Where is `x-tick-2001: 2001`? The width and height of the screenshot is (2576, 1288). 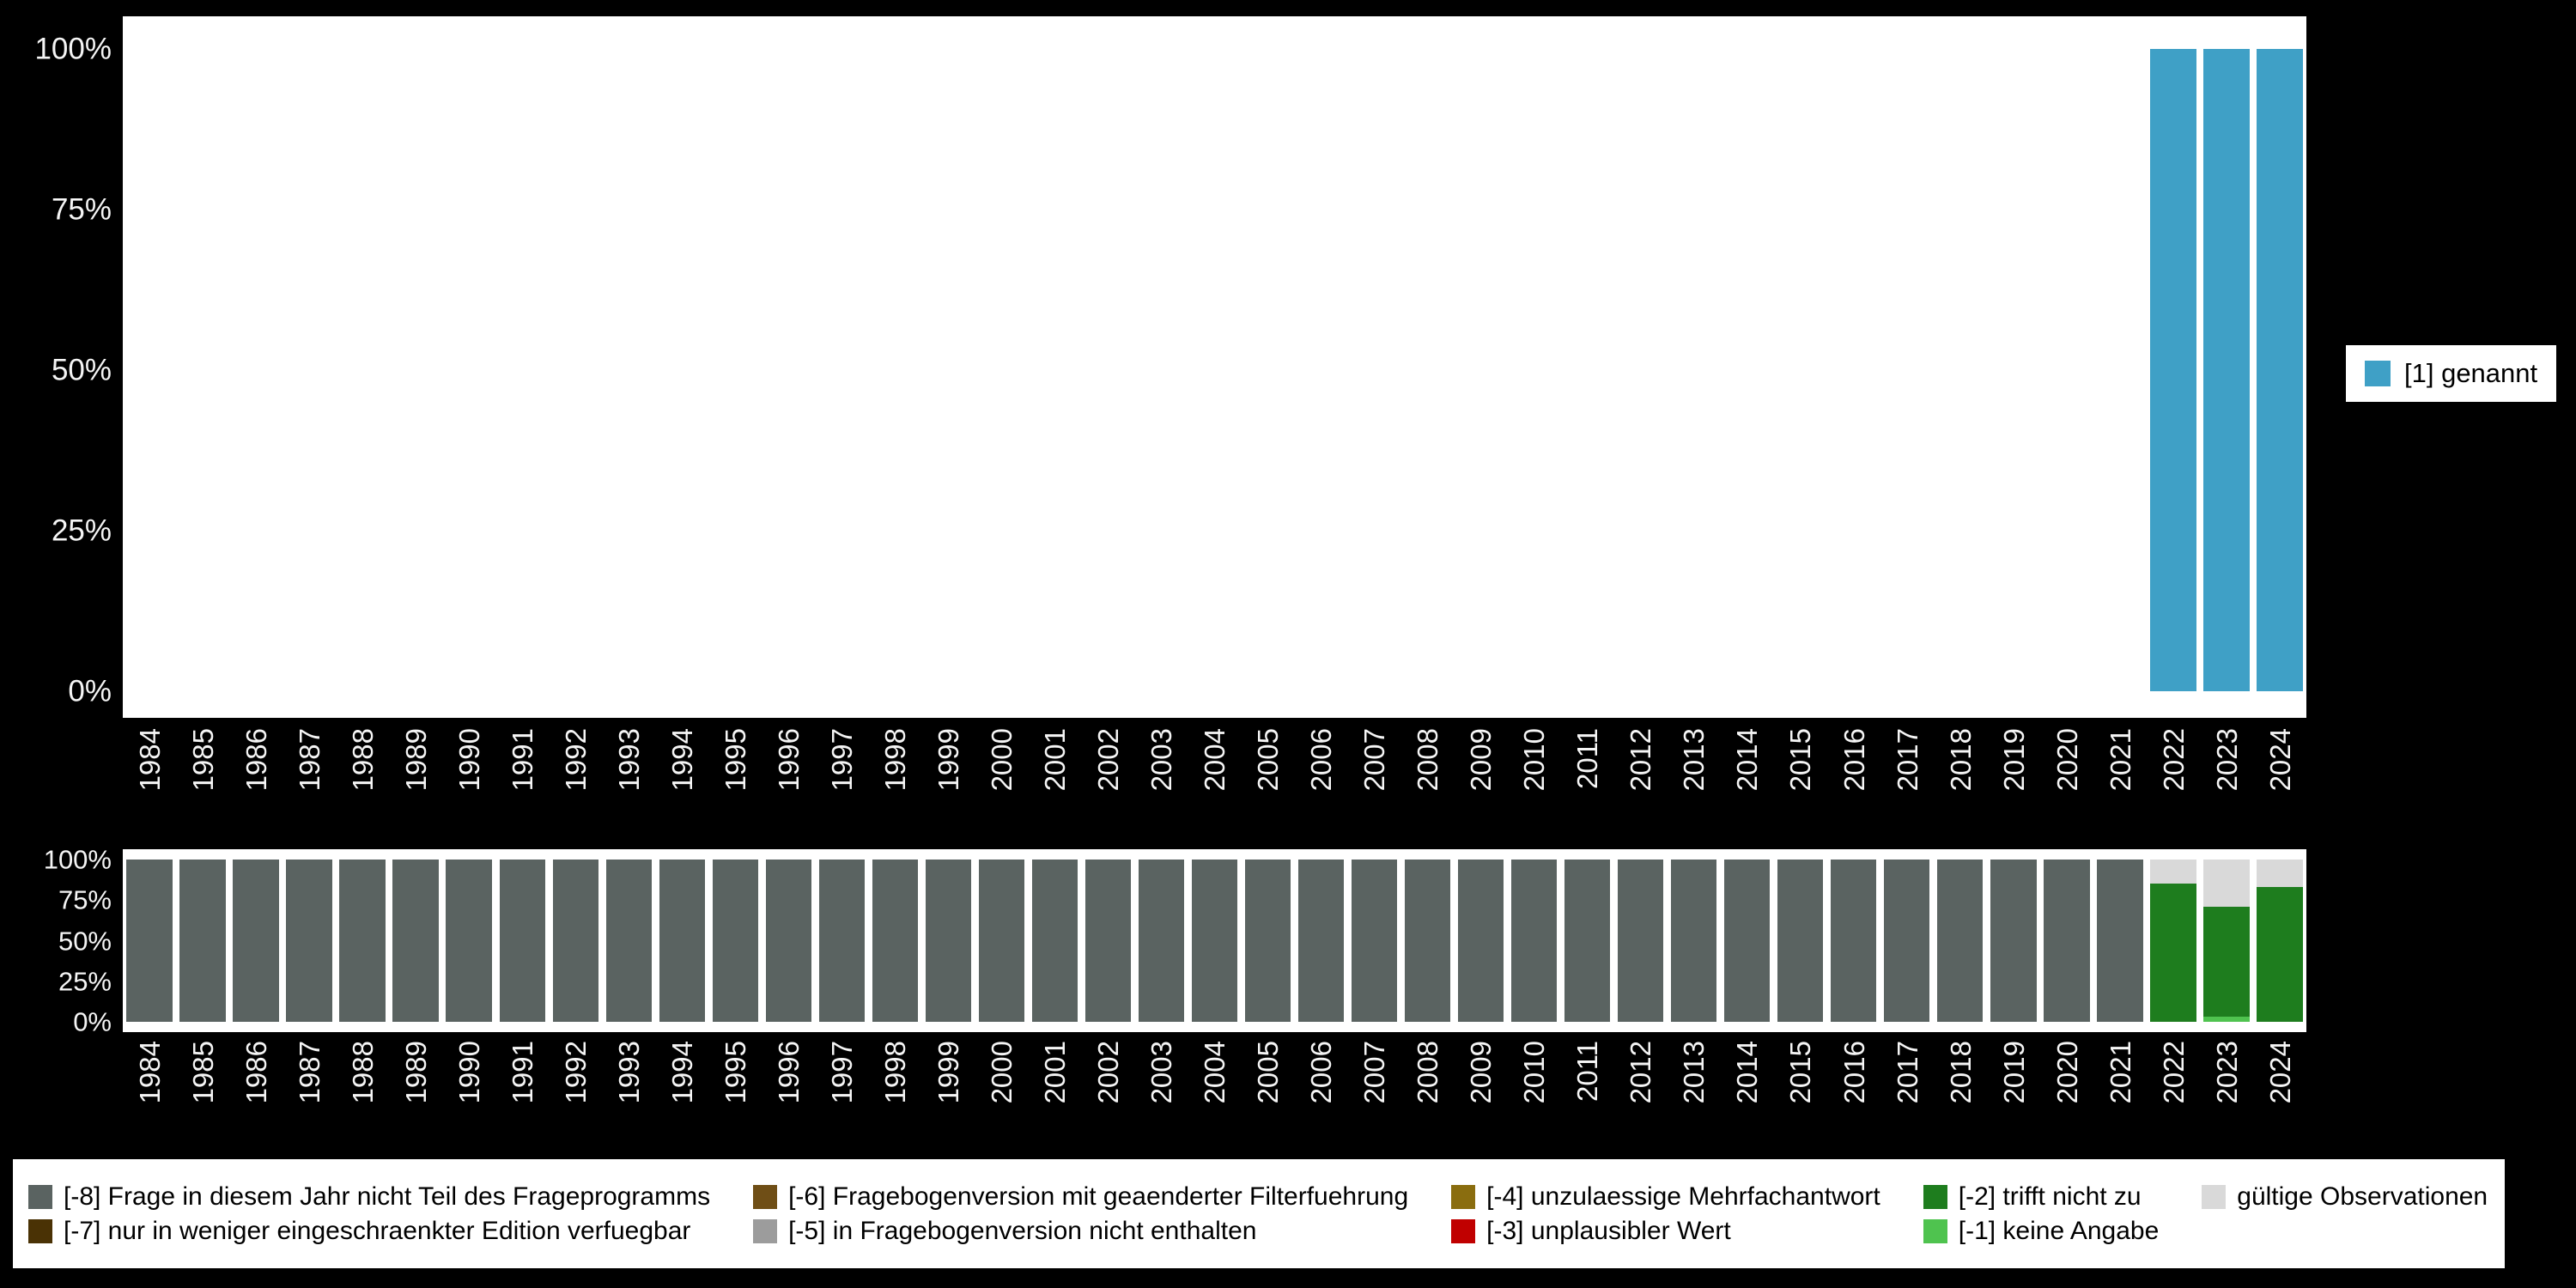 x-tick-2001: 2001 is located at coordinates (1056, 779).